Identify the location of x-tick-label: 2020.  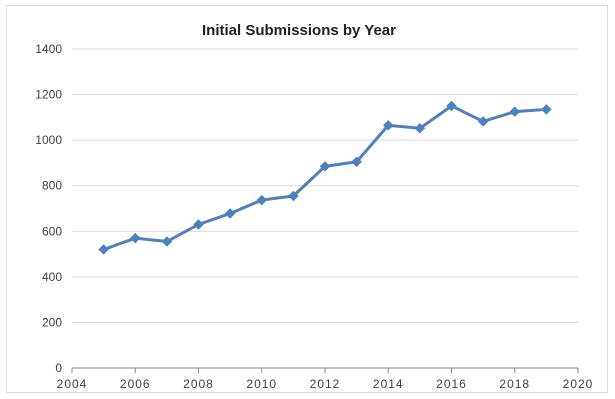
(578, 384).